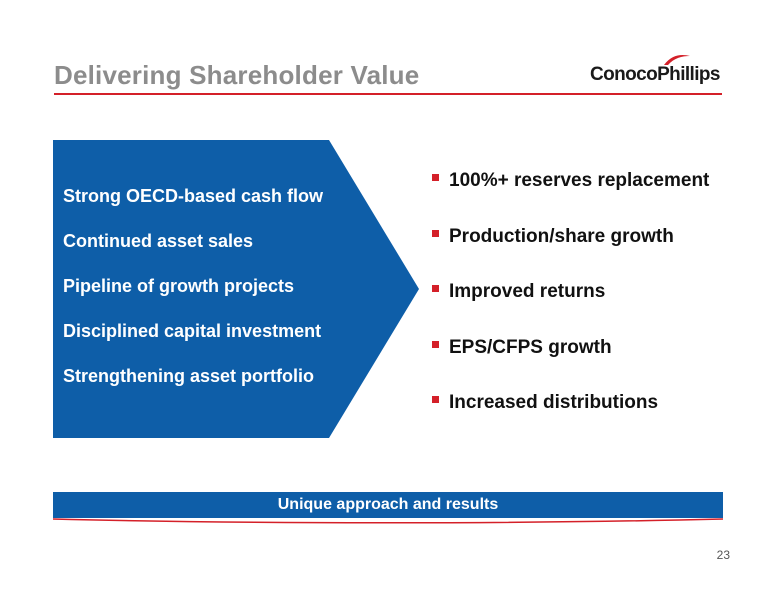 This screenshot has width=776, height=600. Describe the element at coordinates (677, 59) in the screenshot. I see `logo-swoosh-icon` at that location.